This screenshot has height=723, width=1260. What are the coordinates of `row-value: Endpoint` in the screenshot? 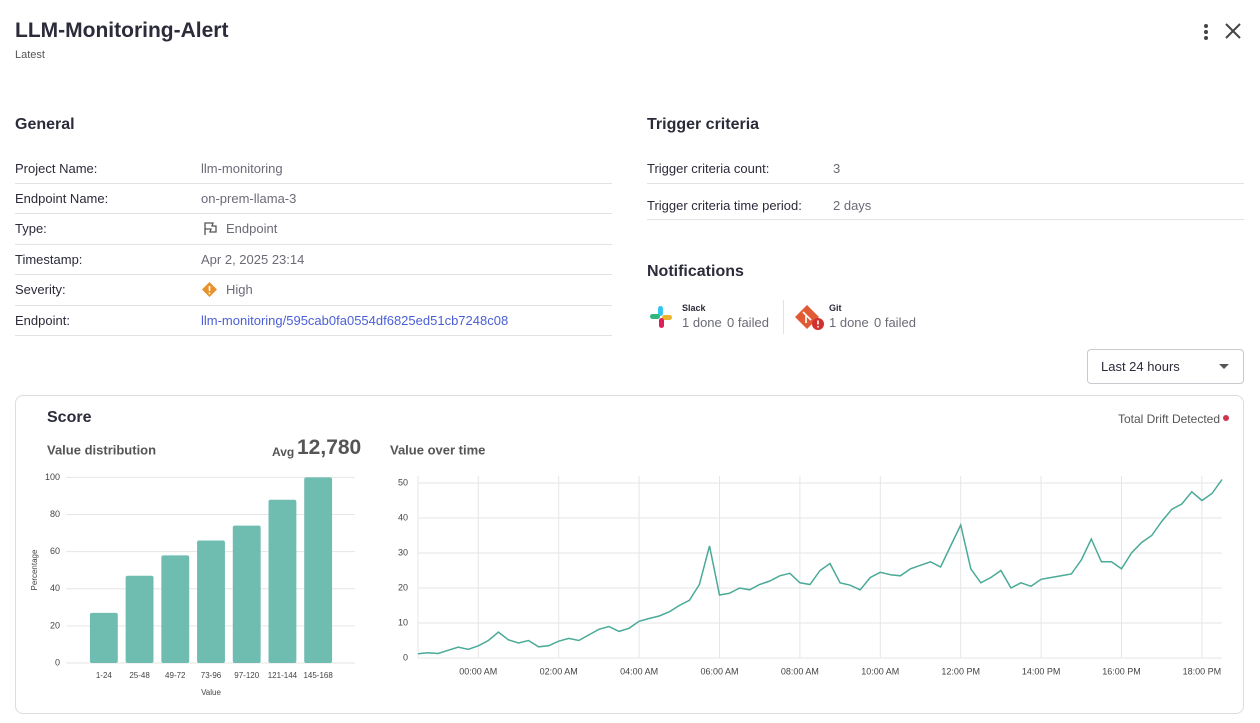 It's located at (252, 228).